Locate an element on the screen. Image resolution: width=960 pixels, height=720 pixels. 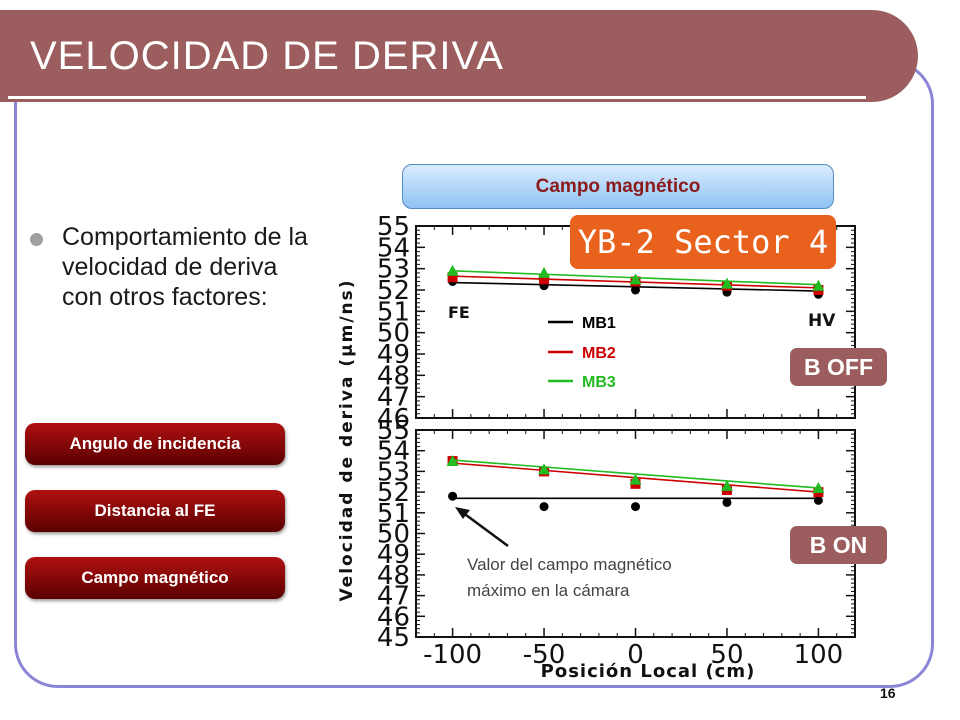
page-number: 16 is located at coordinates (888, 693).